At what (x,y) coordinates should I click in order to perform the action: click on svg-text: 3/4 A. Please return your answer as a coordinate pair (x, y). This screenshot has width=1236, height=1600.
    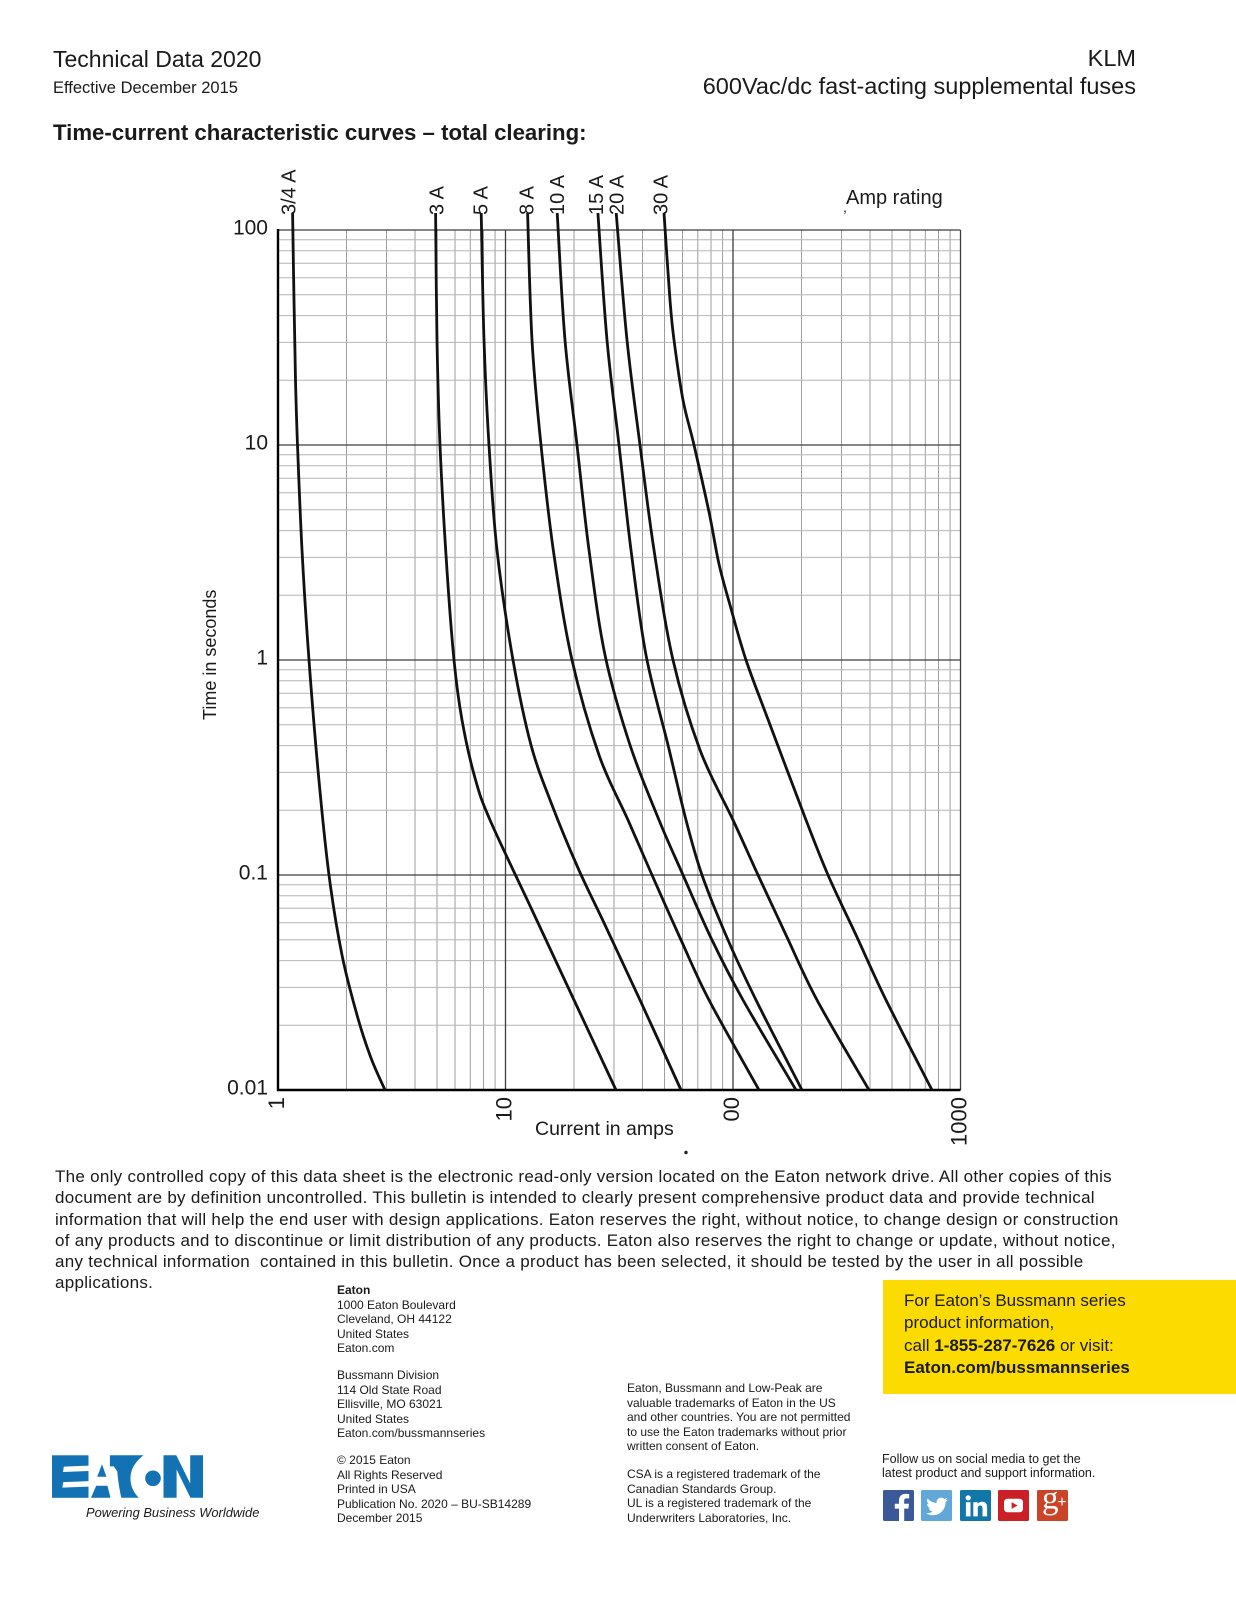
    Looking at the image, I should click on (290, 192).